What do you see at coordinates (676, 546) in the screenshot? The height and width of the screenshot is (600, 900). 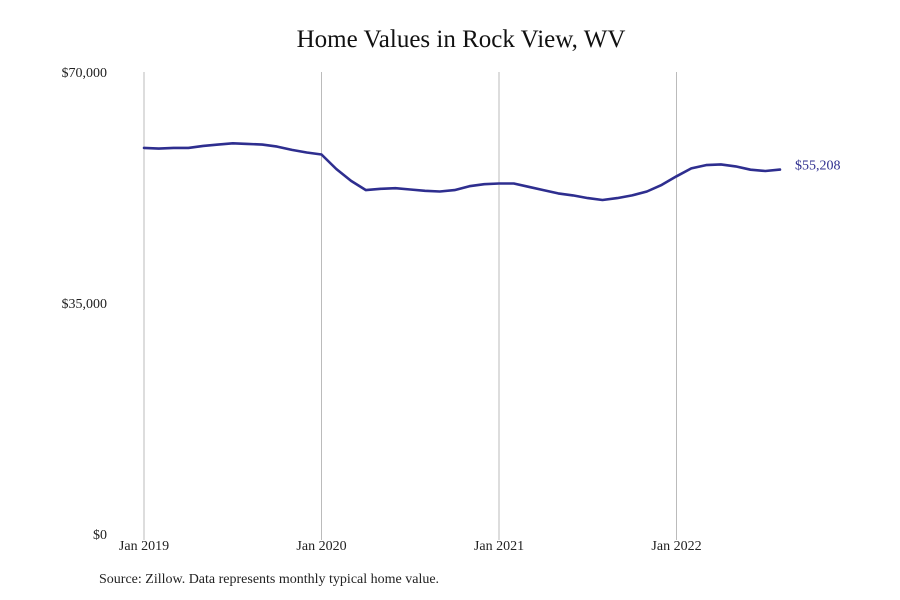 I see `x-tick-label: Jan 2022` at bounding box center [676, 546].